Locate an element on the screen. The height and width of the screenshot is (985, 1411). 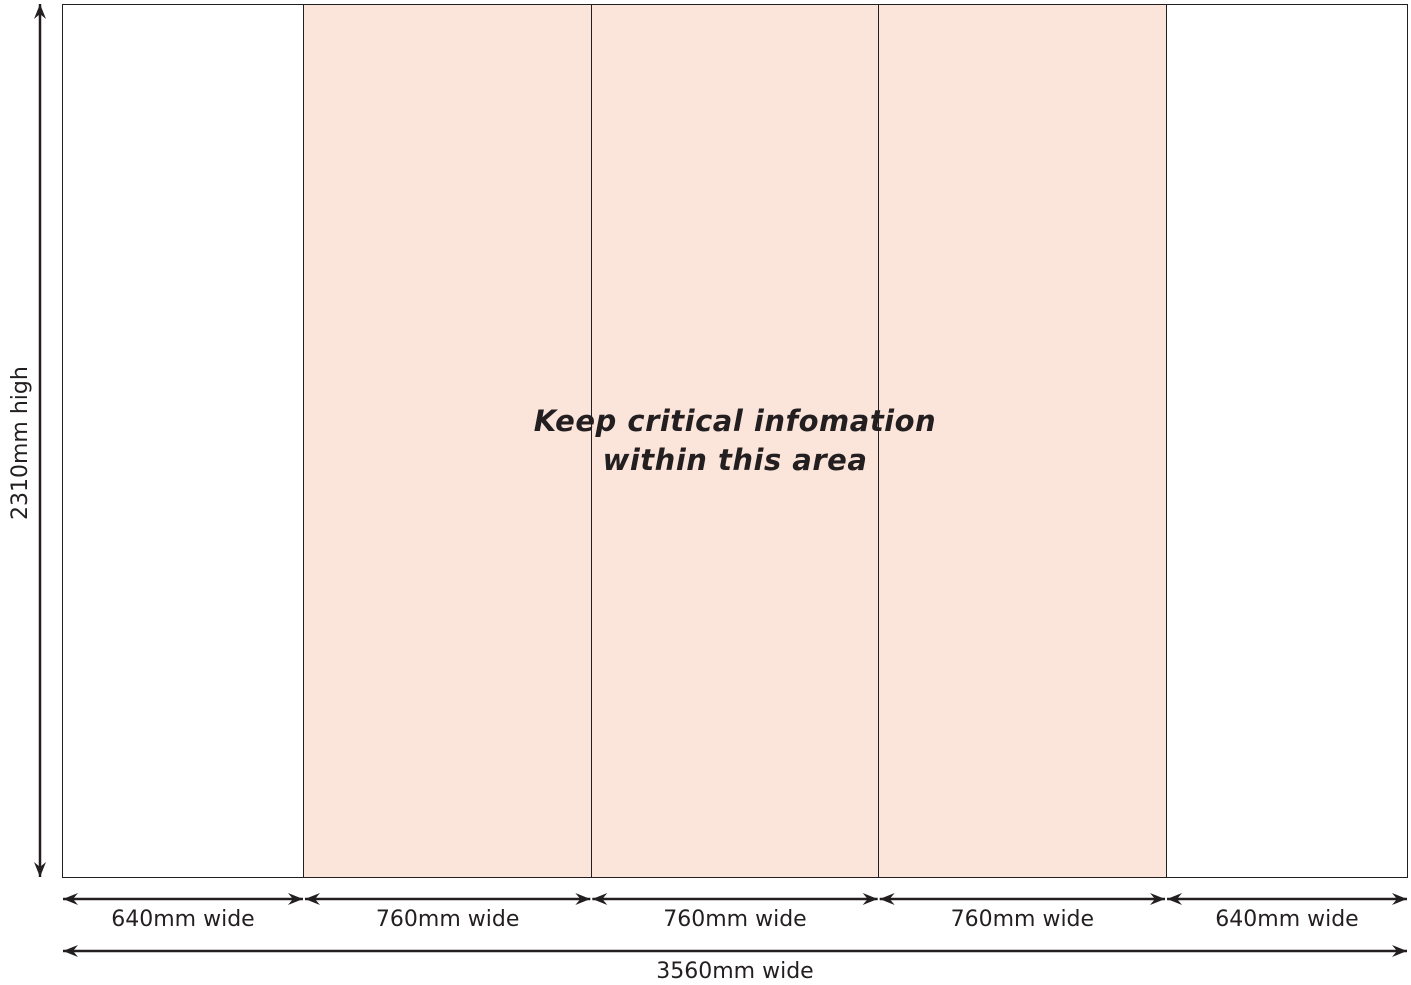
total-width-arrow is located at coordinates (735, 951).